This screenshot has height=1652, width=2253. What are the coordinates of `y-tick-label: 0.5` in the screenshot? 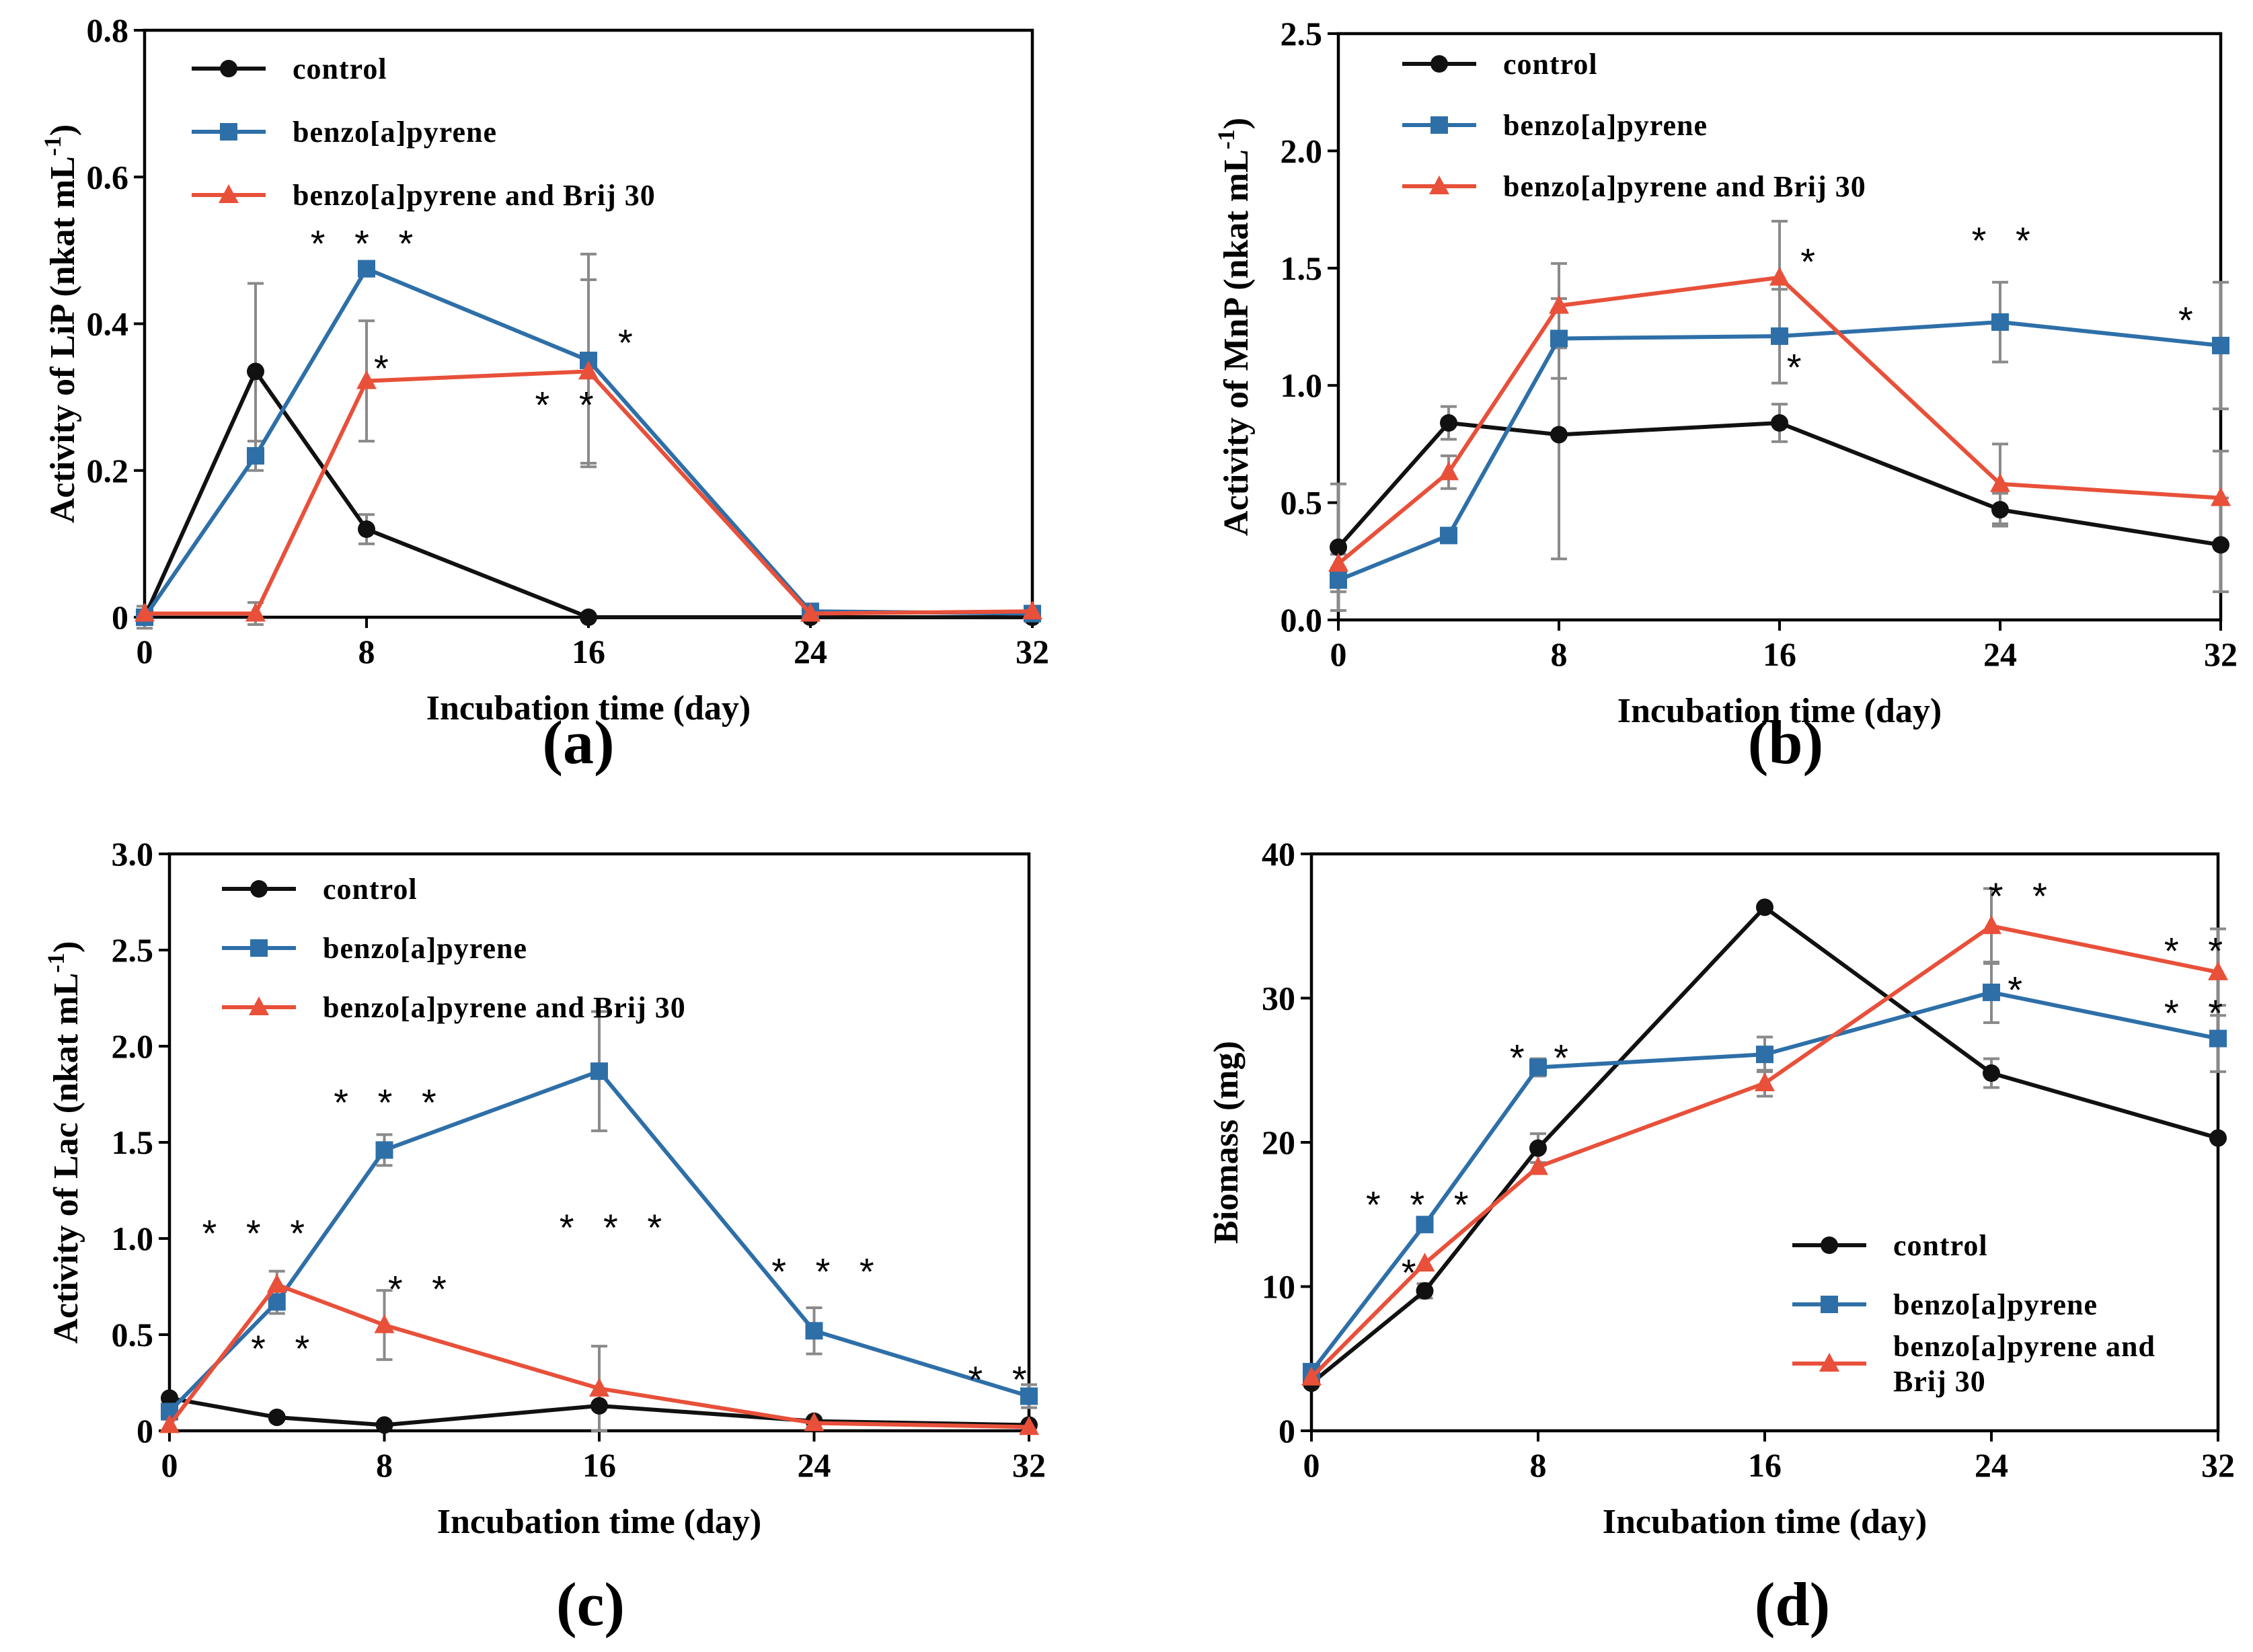 It's located at (1302, 503).